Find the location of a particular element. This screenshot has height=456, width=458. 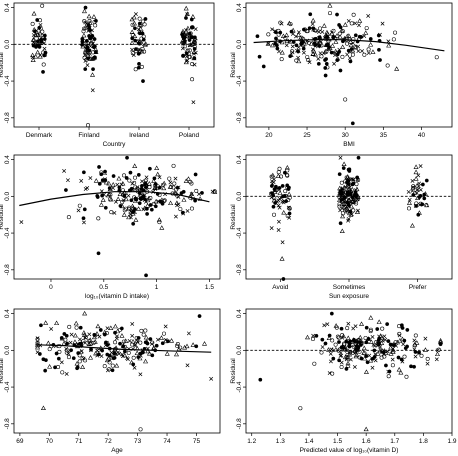

x-tick-label: 20 is located at coordinates (269, 135).